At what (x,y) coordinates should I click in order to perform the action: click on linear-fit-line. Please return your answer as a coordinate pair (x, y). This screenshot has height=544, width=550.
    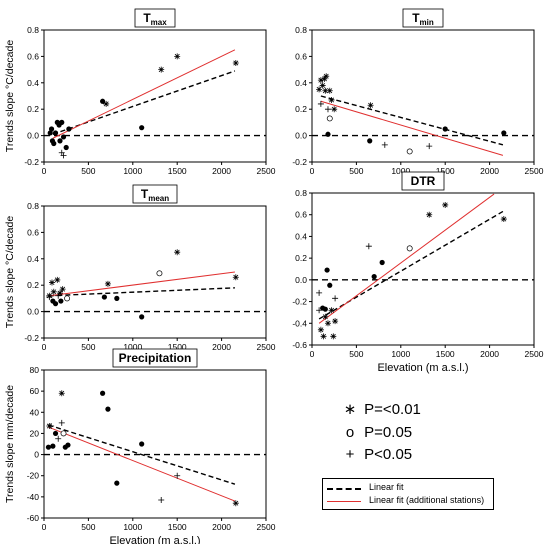
    Looking at the image, I should click on (412, 120).